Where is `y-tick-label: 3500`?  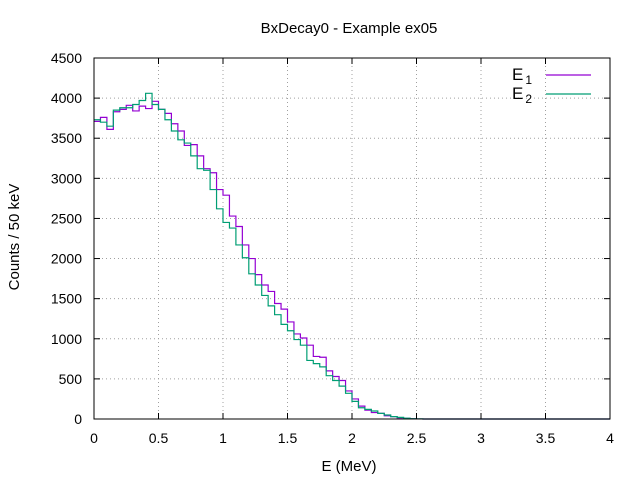
y-tick-label: 3500 is located at coordinates (66, 138).